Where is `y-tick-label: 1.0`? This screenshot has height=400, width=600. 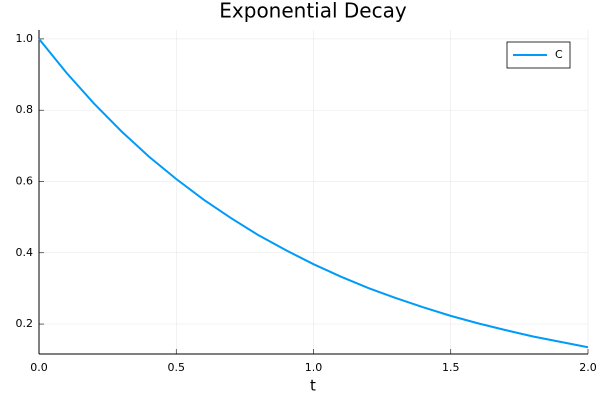
y-tick-label: 1.0 is located at coordinates (25, 38).